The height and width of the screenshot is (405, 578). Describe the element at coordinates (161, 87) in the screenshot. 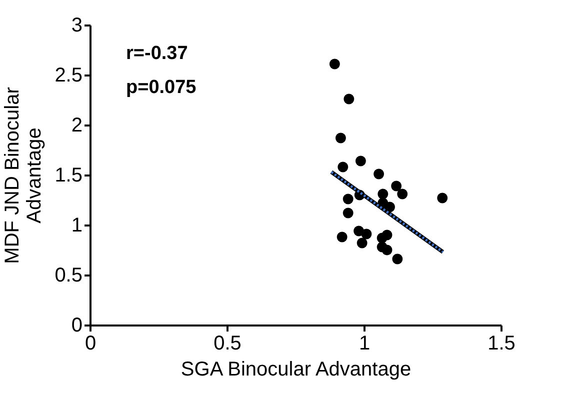

I see `annotation: p=0.075` at that location.